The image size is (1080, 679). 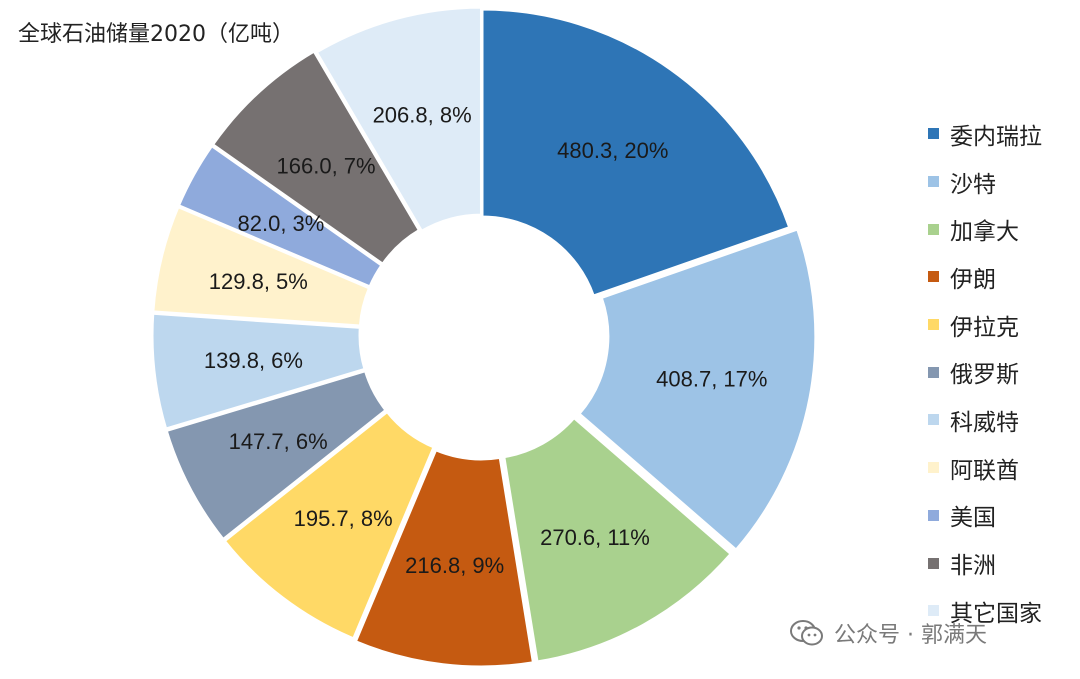 What do you see at coordinates (278, 441) in the screenshot?
I see `data-label-6: 147.7, 6%` at bounding box center [278, 441].